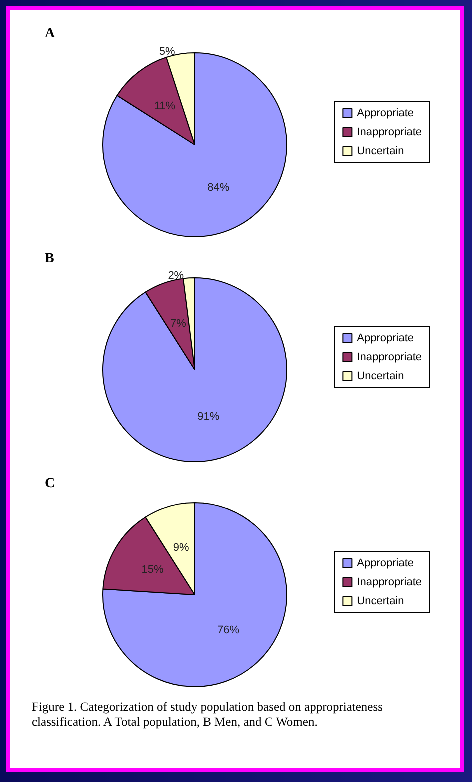  I want to click on data-label: 84%, so click(219, 188).